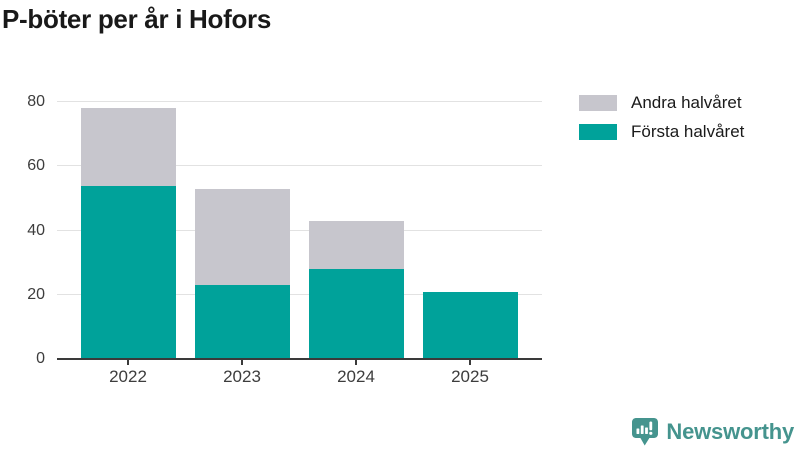 This screenshot has width=800, height=450. I want to click on x-tick-label: 2022, so click(128, 376).